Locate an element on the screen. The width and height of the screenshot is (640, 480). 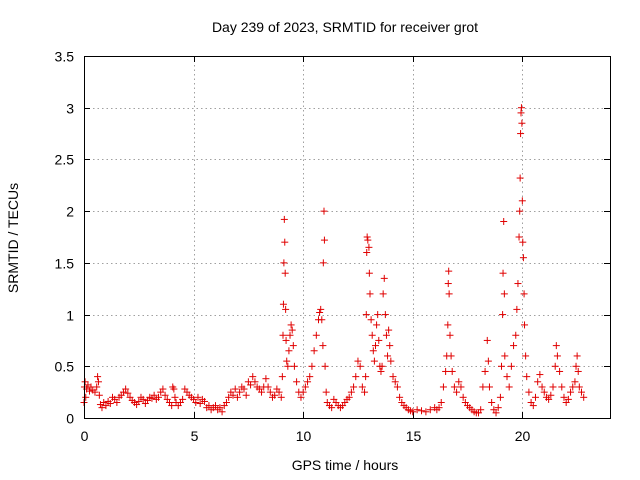
y-tick-label: 3.5 is located at coordinates (65, 57).